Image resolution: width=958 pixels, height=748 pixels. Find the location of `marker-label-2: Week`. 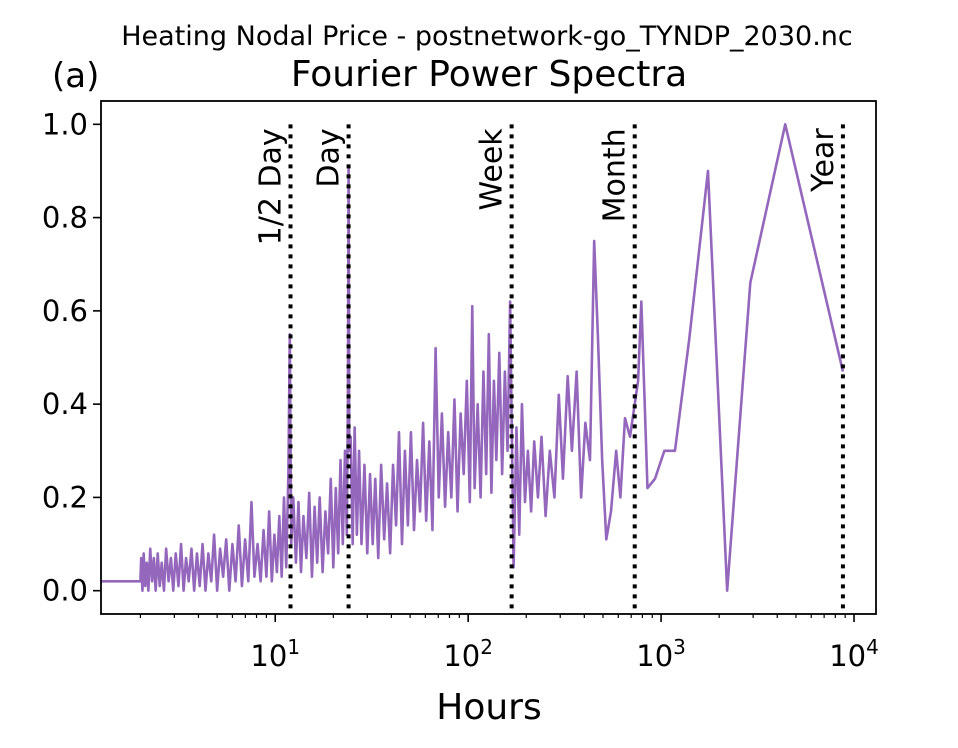

marker-label-2: Week is located at coordinates (492, 169).